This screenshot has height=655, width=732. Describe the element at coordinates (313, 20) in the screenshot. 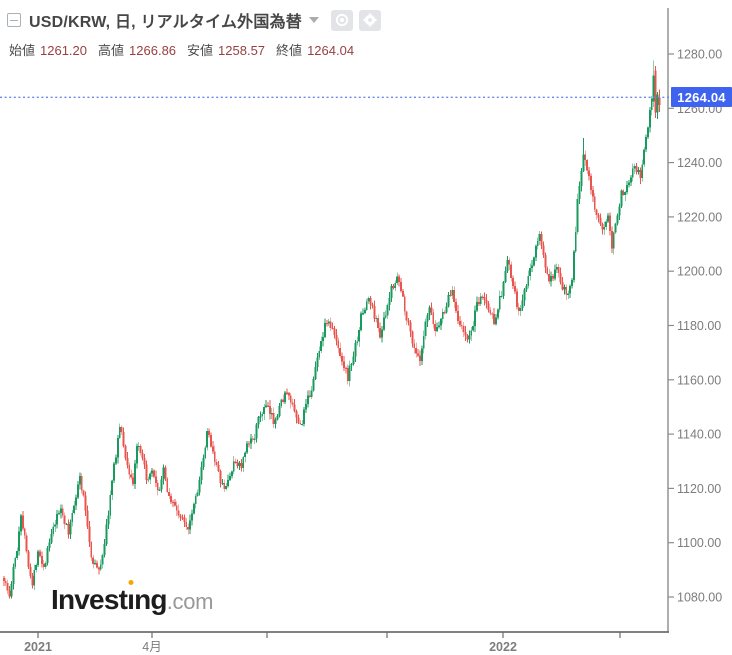

I see `caret-down-icon` at that location.